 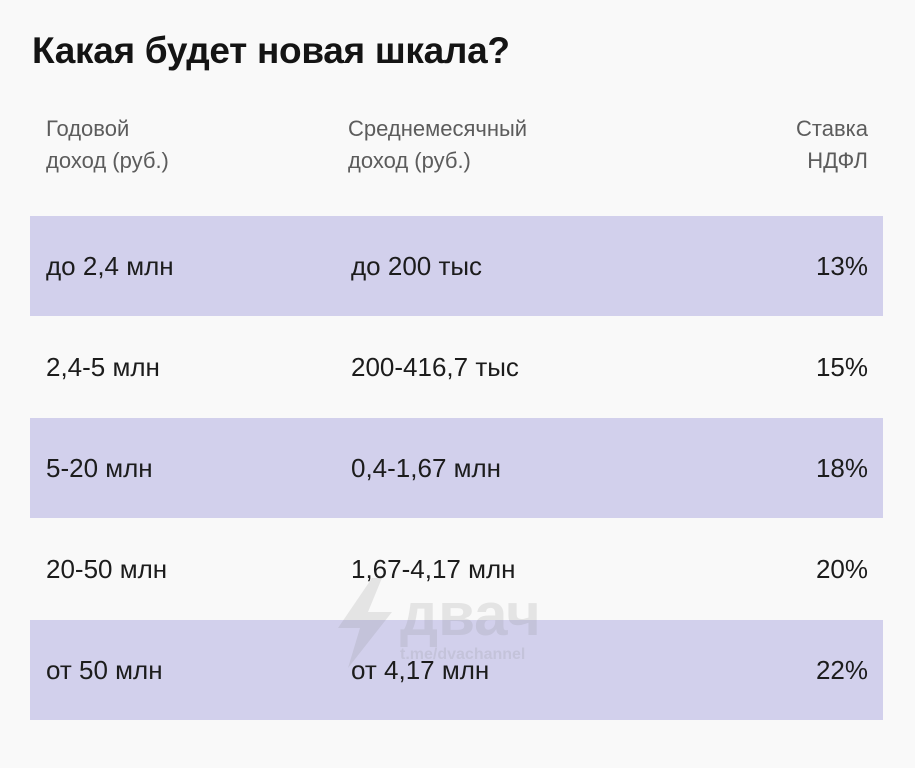 What do you see at coordinates (435, 367) in the screenshot?
I see `monthly-income-cell: 200-416,7 тыс` at bounding box center [435, 367].